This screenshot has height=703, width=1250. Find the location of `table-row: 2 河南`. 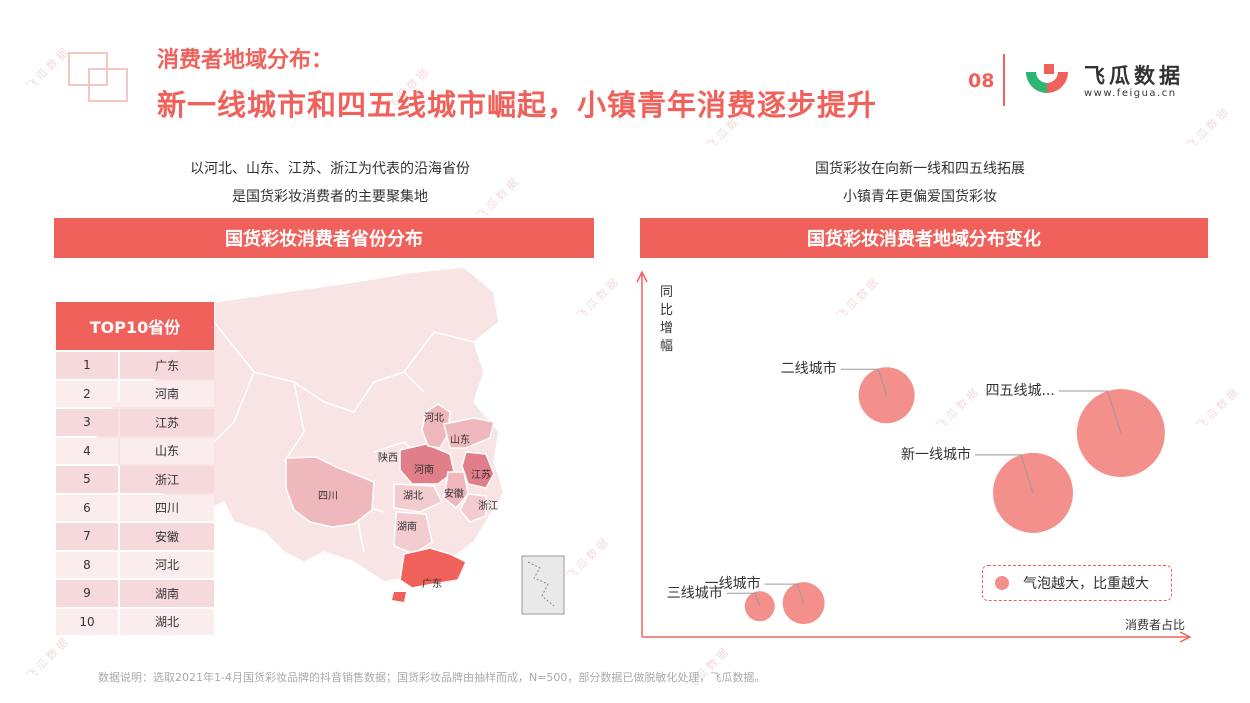

table-row: 2 河南 is located at coordinates (135, 393).